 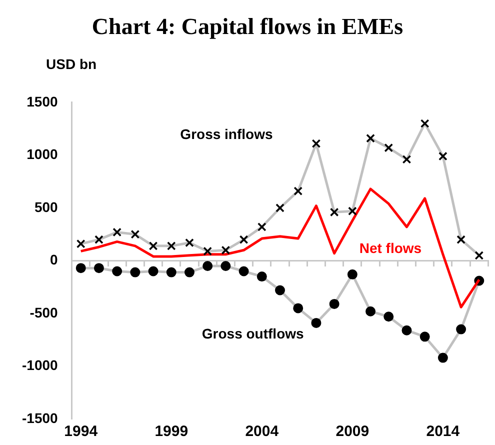 I want to click on series-label: Net flows, so click(x=390, y=248).